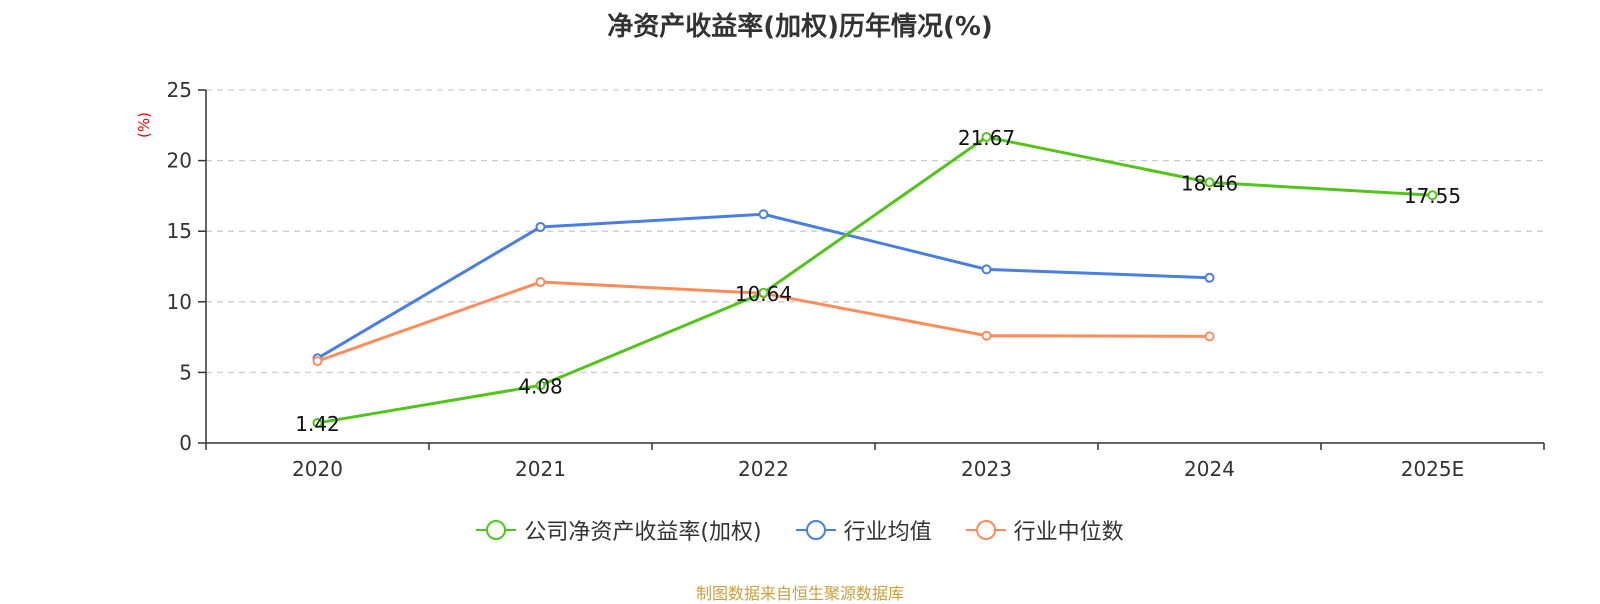 Image resolution: width=1600 pixels, height=604 pixels. I want to click on y-tick-label: 15, so click(179, 231).